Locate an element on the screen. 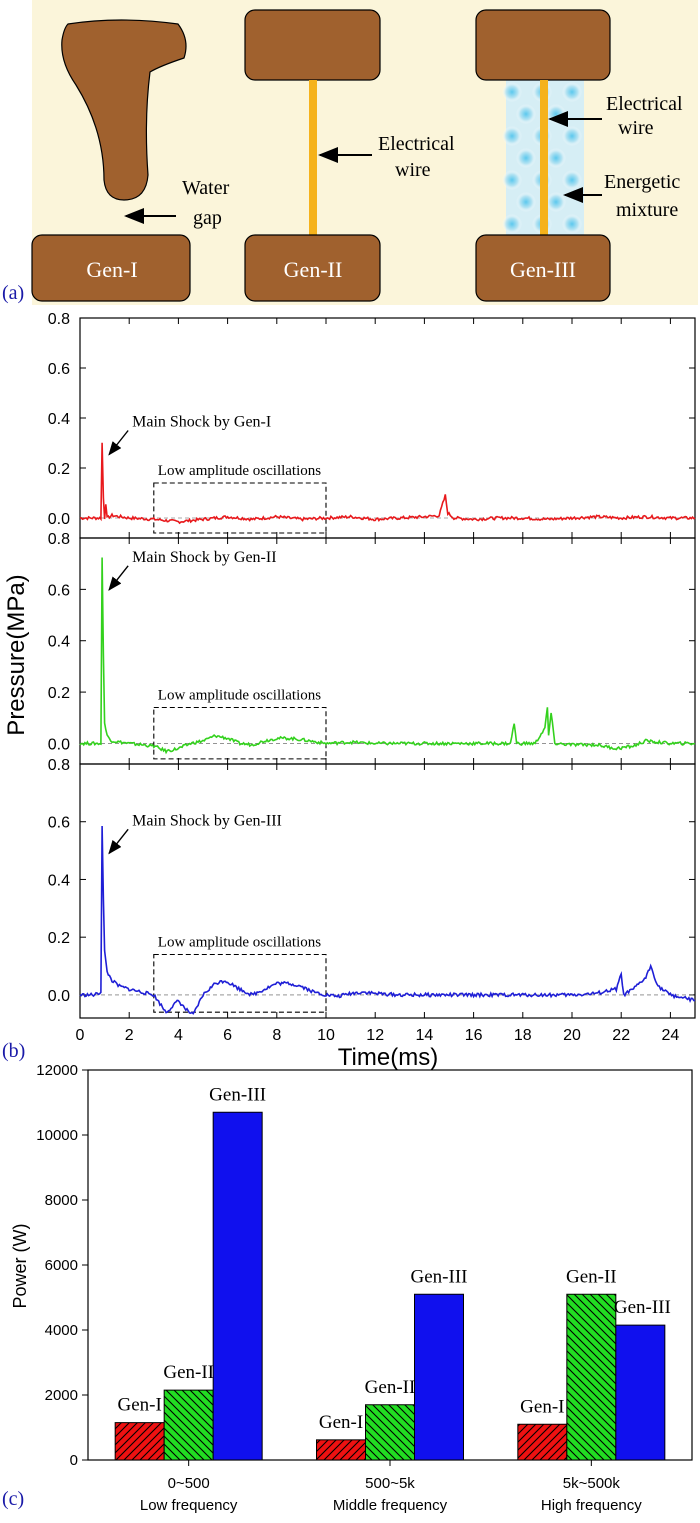 The width and height of the screenshot is (700, 1523). y-tick-label: 8000 is located at coordinates (61, 1200).